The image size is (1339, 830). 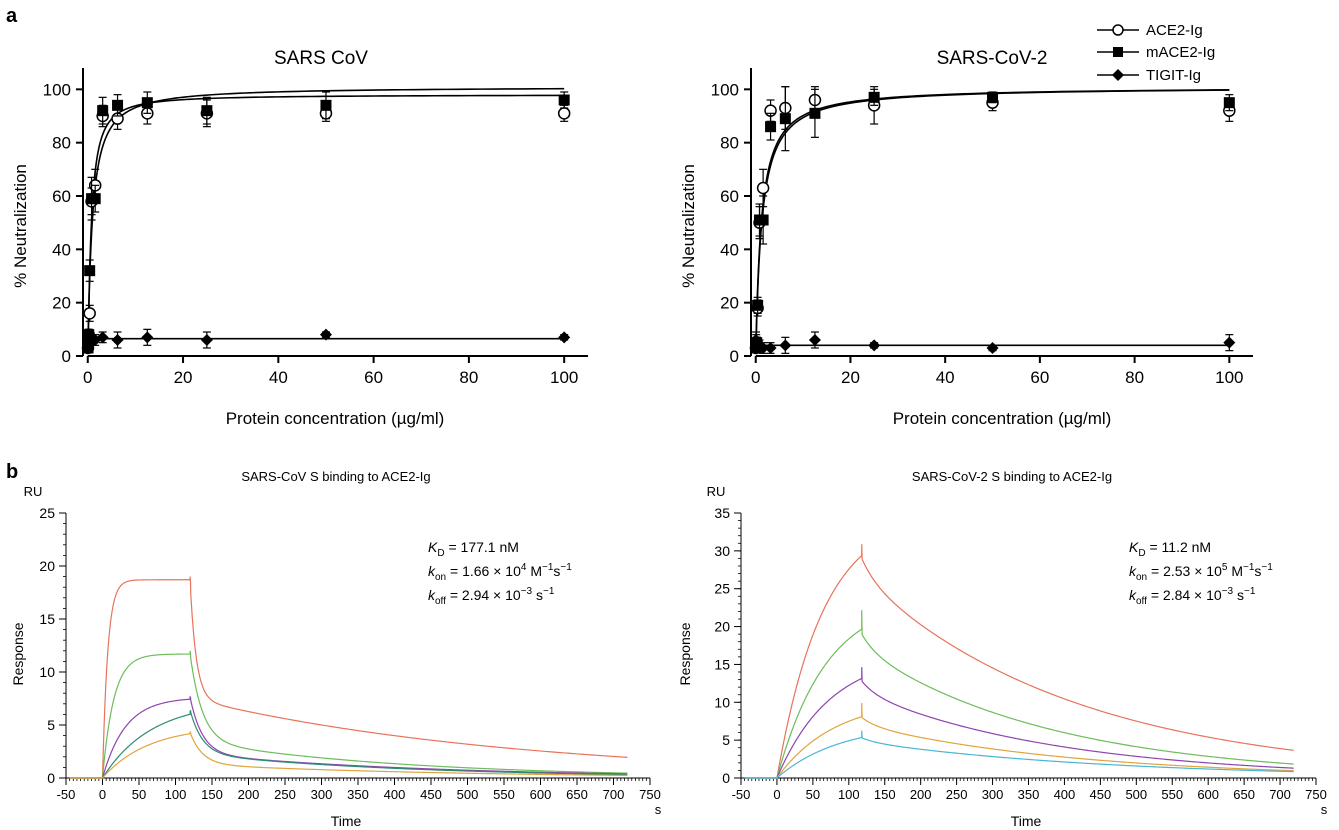 I want to click on legend-entry-mace2: mACE2-Ig, so click(x=1156, y=52).